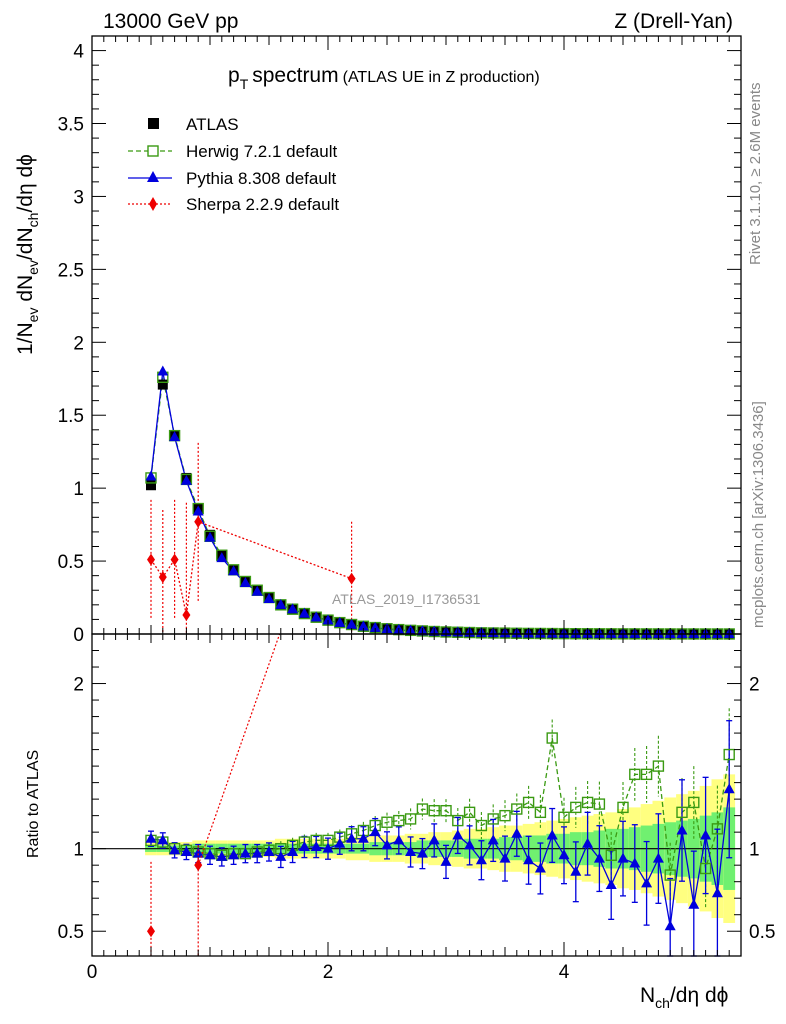 This screenshot has width=786, height=1024. Describe the element at coordinates (564, 972) in the screenshot. I see `x-tick-label: 4` at that location.